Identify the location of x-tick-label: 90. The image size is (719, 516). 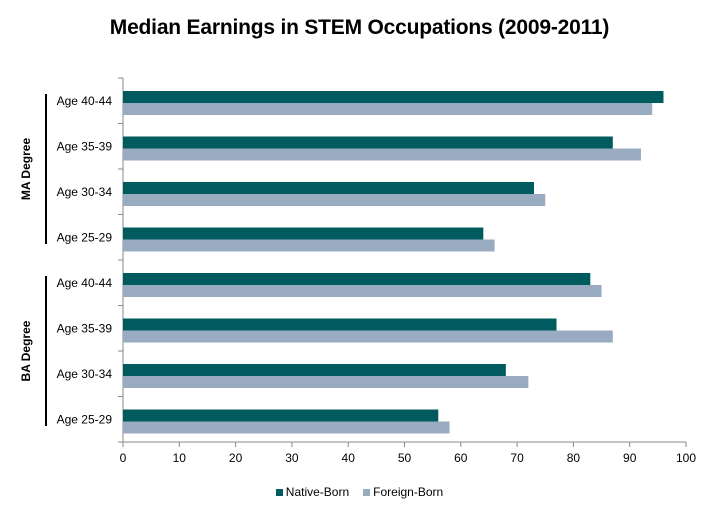
(630, 458).